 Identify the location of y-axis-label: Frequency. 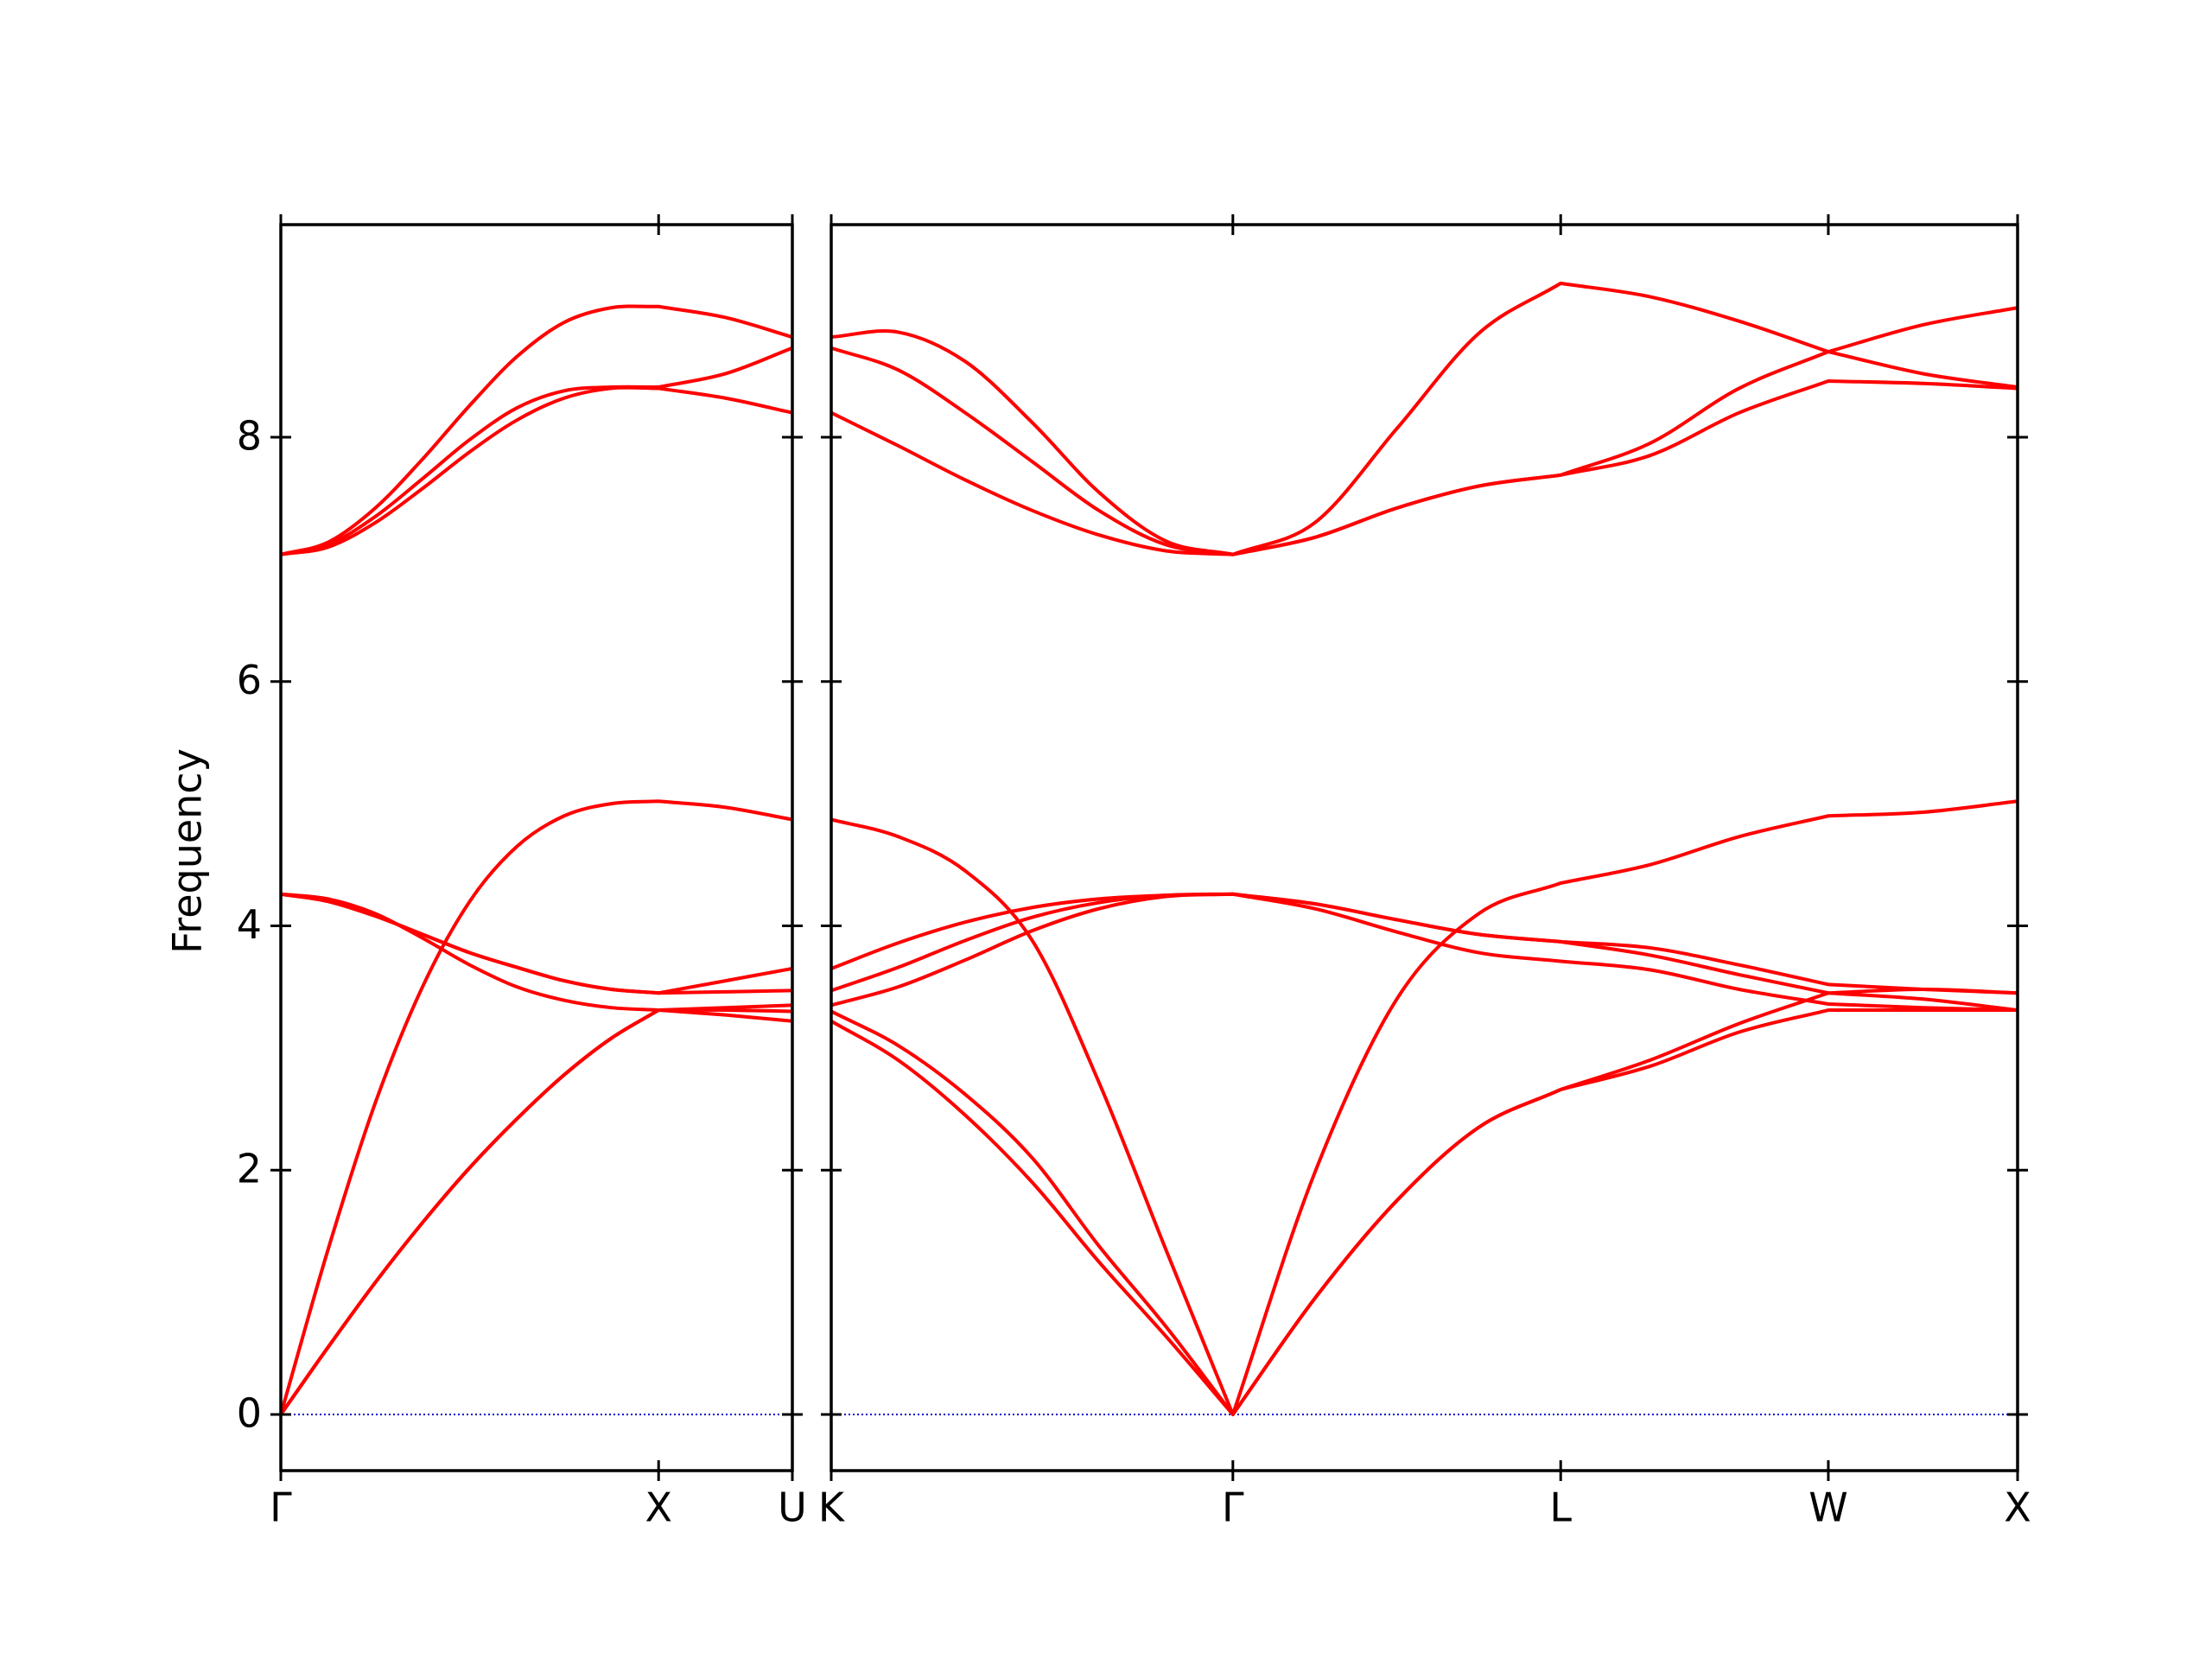
(187, 851).